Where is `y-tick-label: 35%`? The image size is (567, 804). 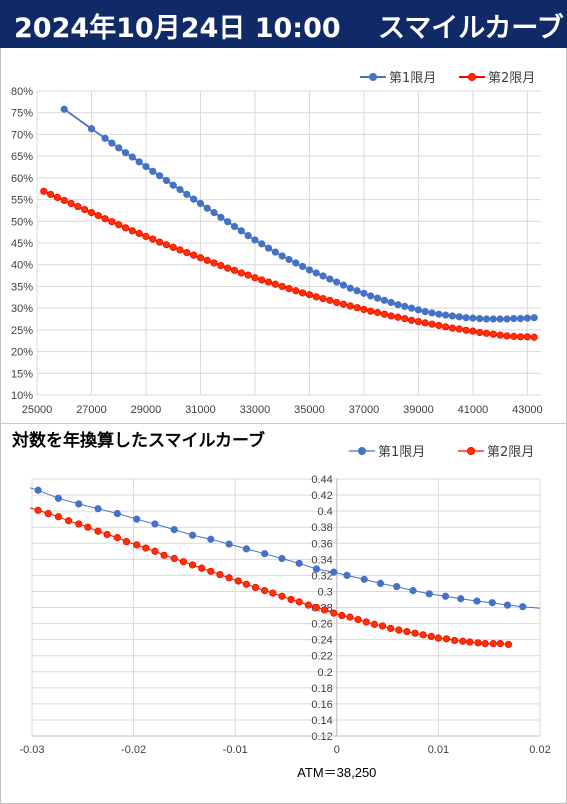
y-tick-label: 35% is located at coordinates (22, 287).